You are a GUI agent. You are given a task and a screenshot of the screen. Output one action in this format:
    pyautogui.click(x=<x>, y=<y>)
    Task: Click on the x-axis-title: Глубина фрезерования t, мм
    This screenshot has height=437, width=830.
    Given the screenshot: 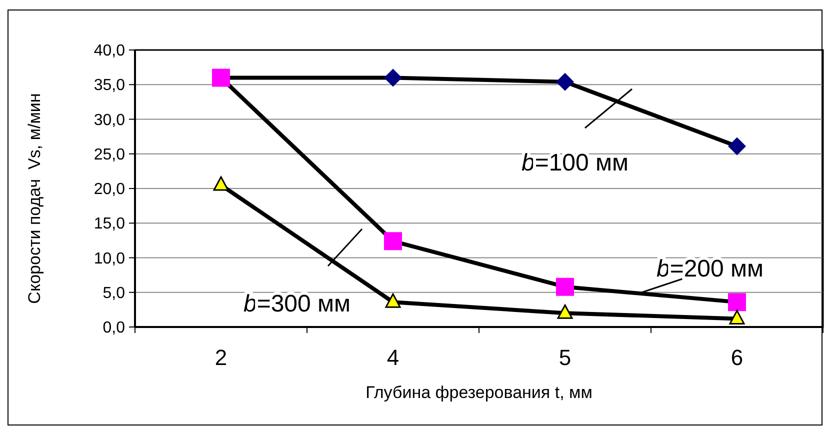 What is the action you would take?
    pyautogui.click(x=479, y=392)
    